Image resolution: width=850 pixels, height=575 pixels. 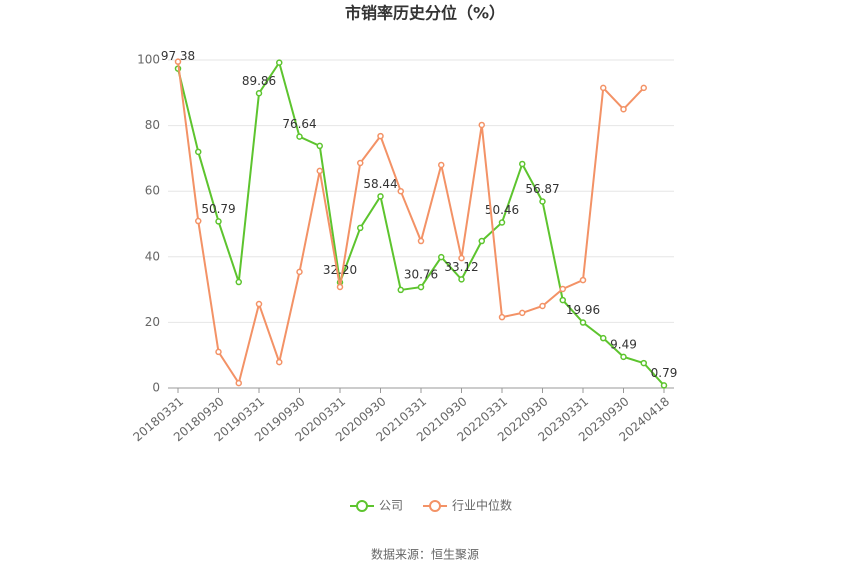 I want to click on y-tick-label: 80, so click(x=152, y=125).